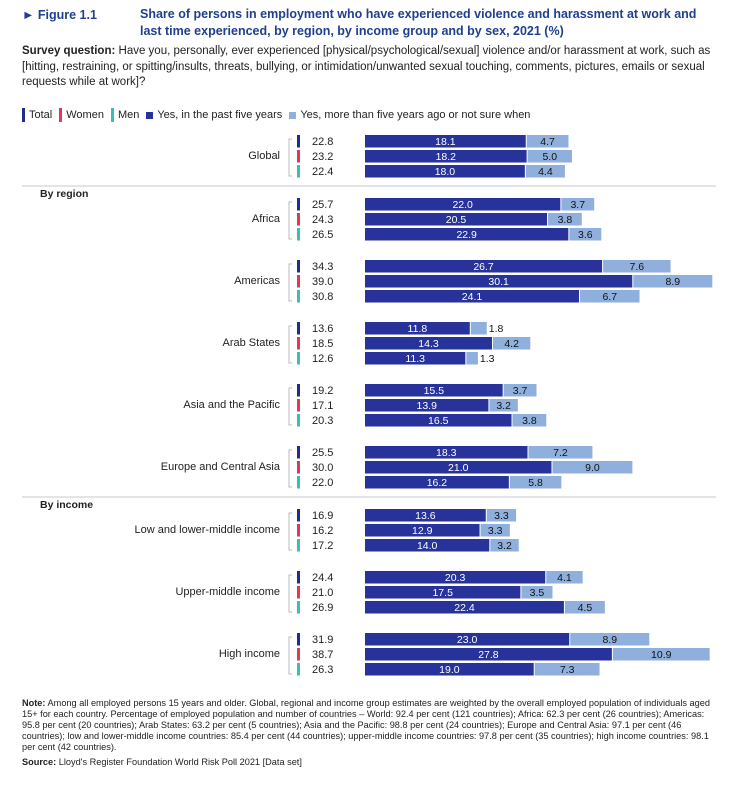  What do you see at coordinates (322, 670) in the screenshot?
I see `row-total-value: 26.3` at bounding box center [322, 670].